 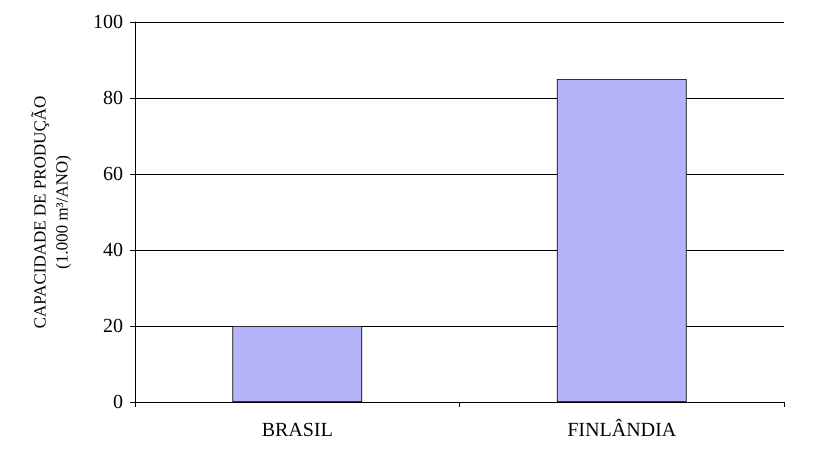 What do you see at coordinates (113, 250) in the screenshot?
I see `y-tick-label: 40` at bounding box center [113, 250].